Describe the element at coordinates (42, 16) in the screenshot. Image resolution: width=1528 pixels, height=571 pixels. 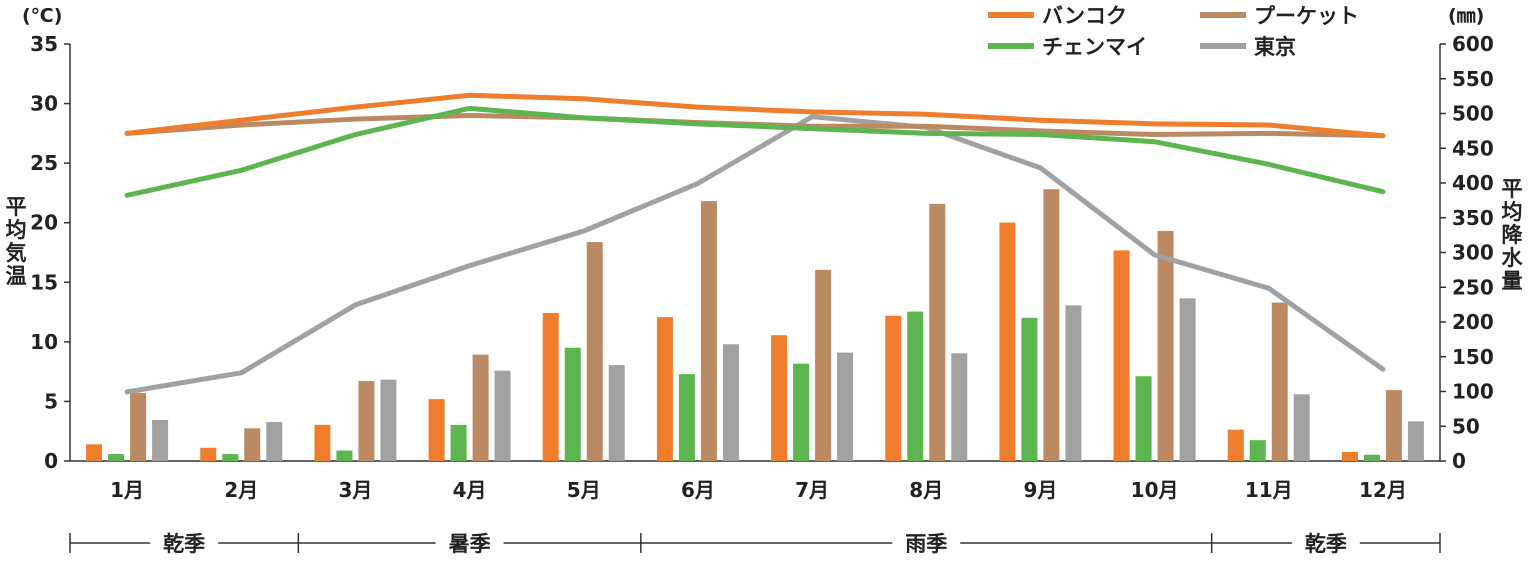
I see `left-axis-unit: (℃)` at that location.